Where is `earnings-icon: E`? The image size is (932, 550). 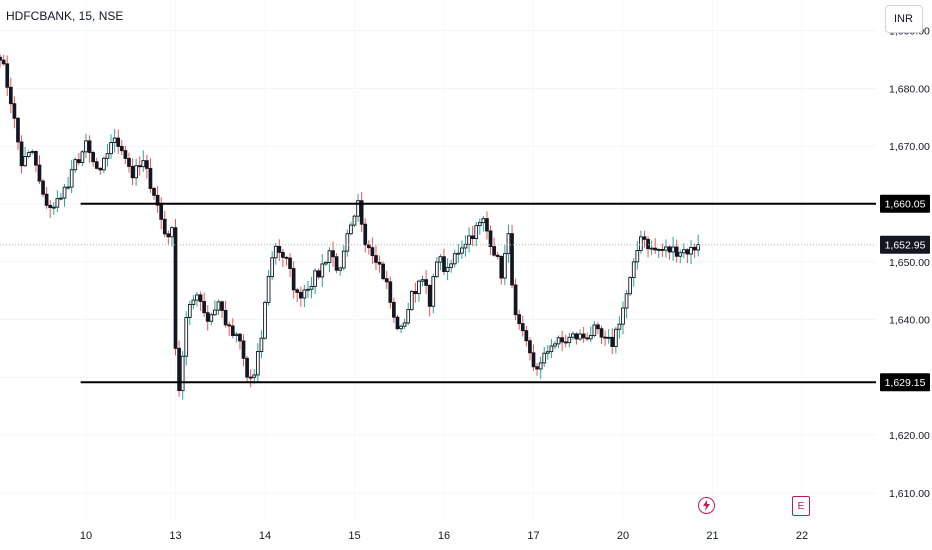 earnings-icon: E is located at coordinates (801, 506).